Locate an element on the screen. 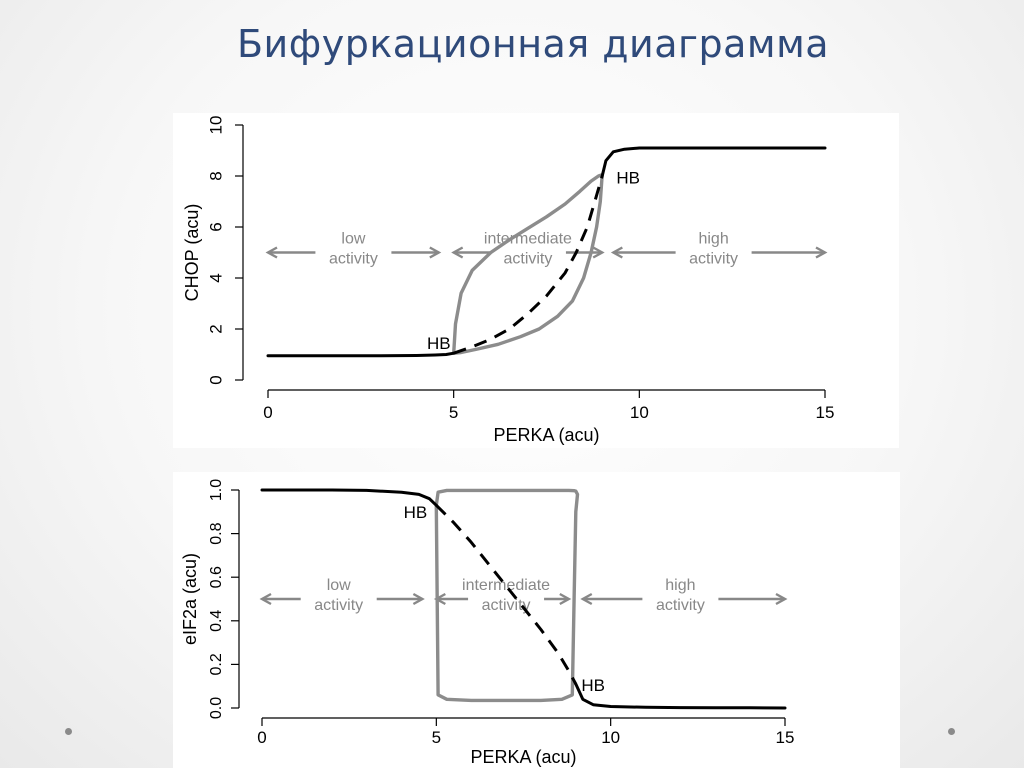 The width and height of the screenshot is (1024, 768). y-tick-label: 2 is located at coordinates (215, 328).